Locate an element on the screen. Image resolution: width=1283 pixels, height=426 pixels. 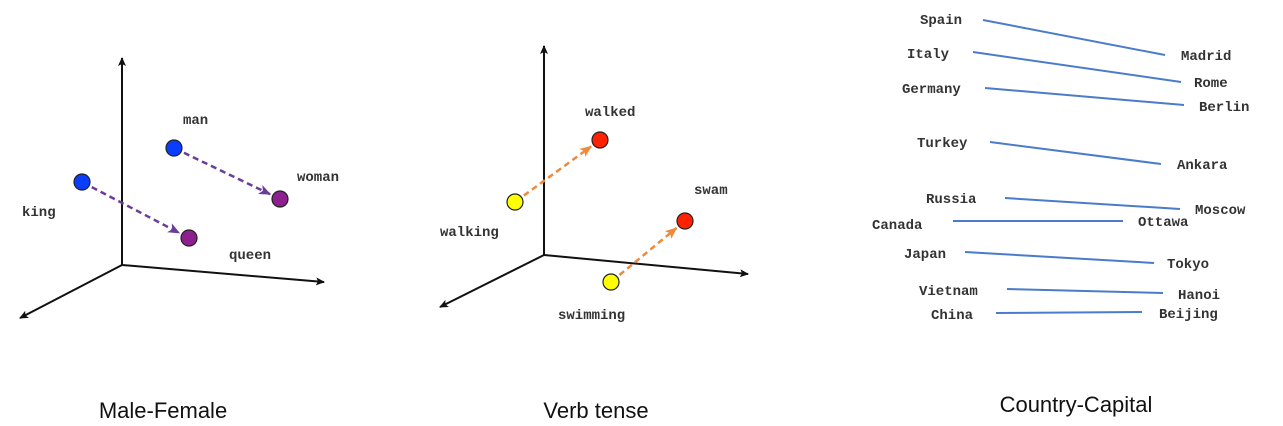
point-walking is located at coordinates (515, 202).